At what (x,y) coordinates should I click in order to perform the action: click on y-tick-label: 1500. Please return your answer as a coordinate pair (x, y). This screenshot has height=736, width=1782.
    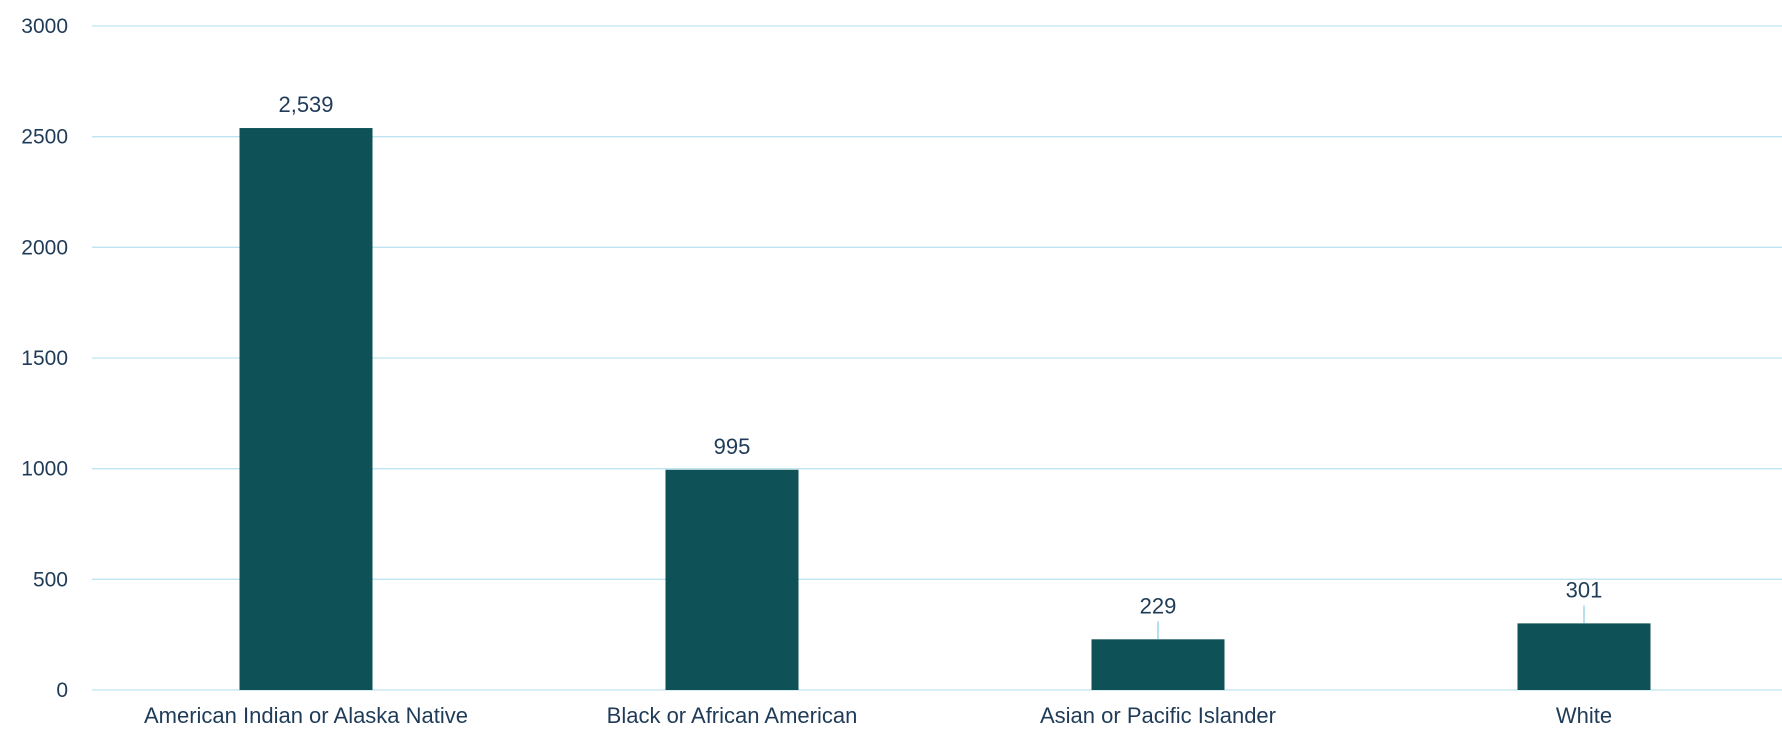
    Looking at the image, I should click on (44, 358).